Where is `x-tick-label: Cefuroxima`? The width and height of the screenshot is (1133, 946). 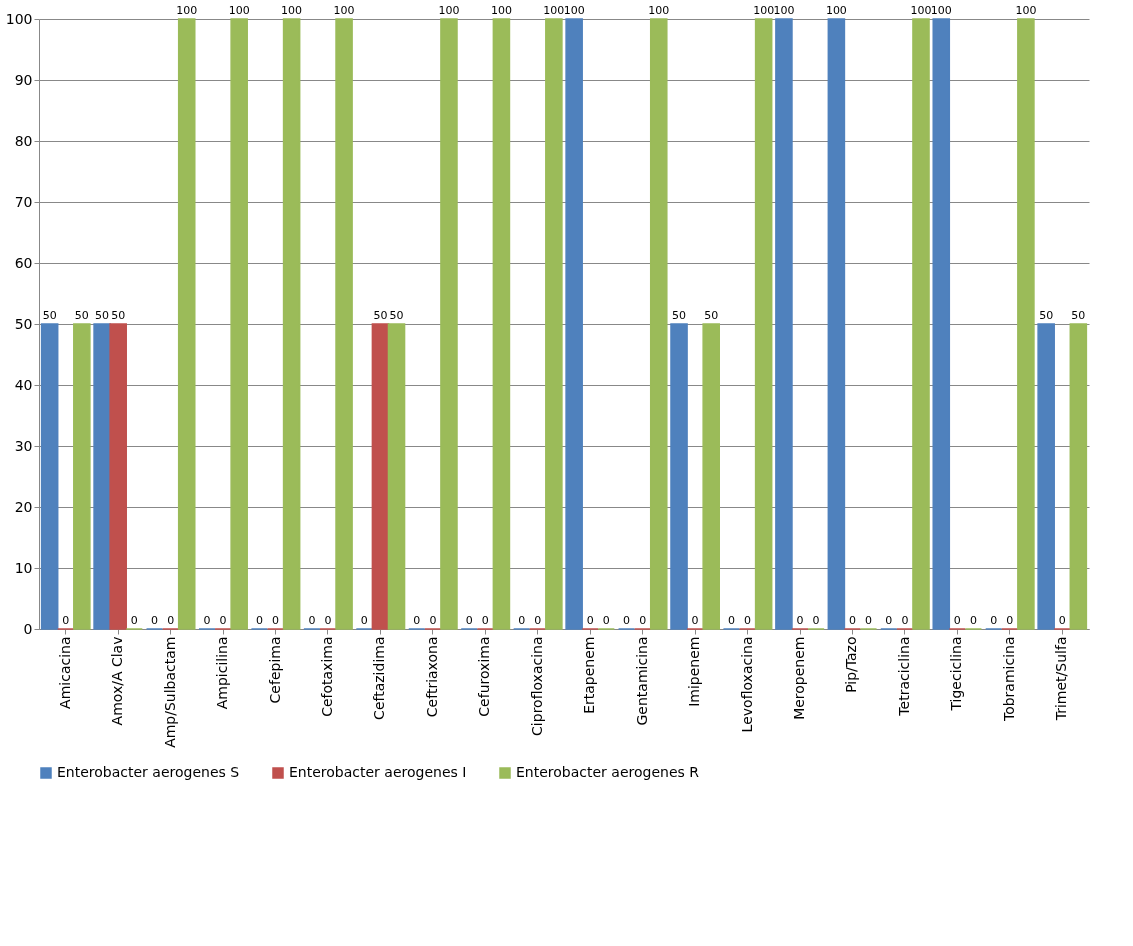
x-tick-label: Cefuroxima is located at coordinates (484, 676).